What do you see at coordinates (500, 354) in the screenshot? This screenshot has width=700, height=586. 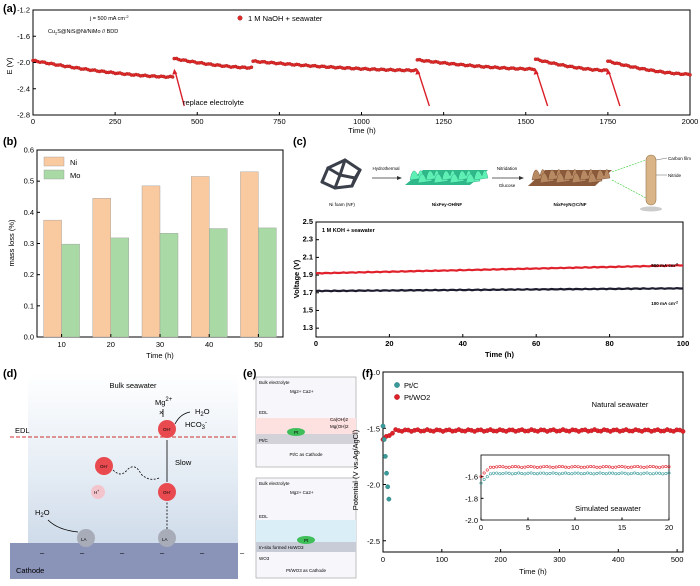 I see `panel-c-xlabel: Time (h)` at bounding box center [500, 354].